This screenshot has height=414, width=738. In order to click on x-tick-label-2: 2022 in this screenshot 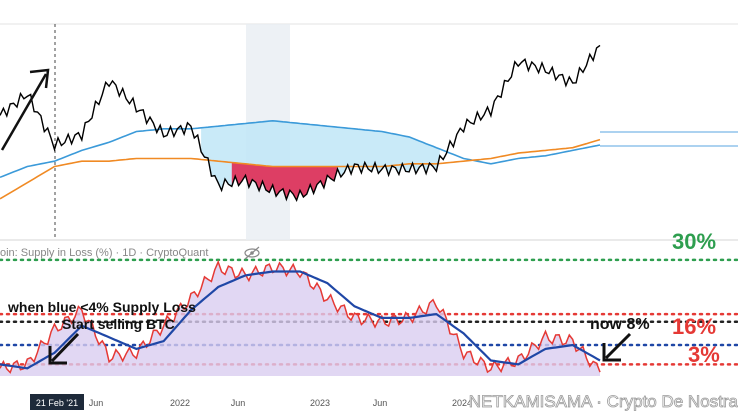, I will do `click(180, 403)`.